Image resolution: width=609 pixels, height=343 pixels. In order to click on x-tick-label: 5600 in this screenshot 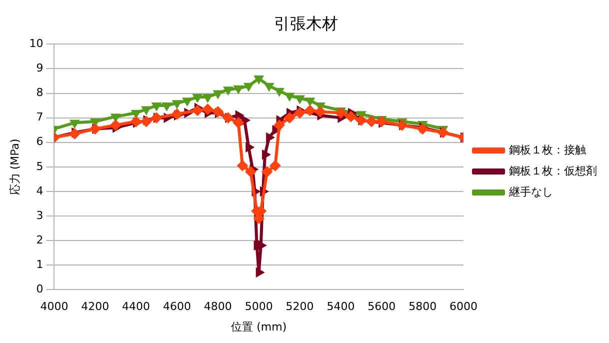, I will do `click(382, 307)`.